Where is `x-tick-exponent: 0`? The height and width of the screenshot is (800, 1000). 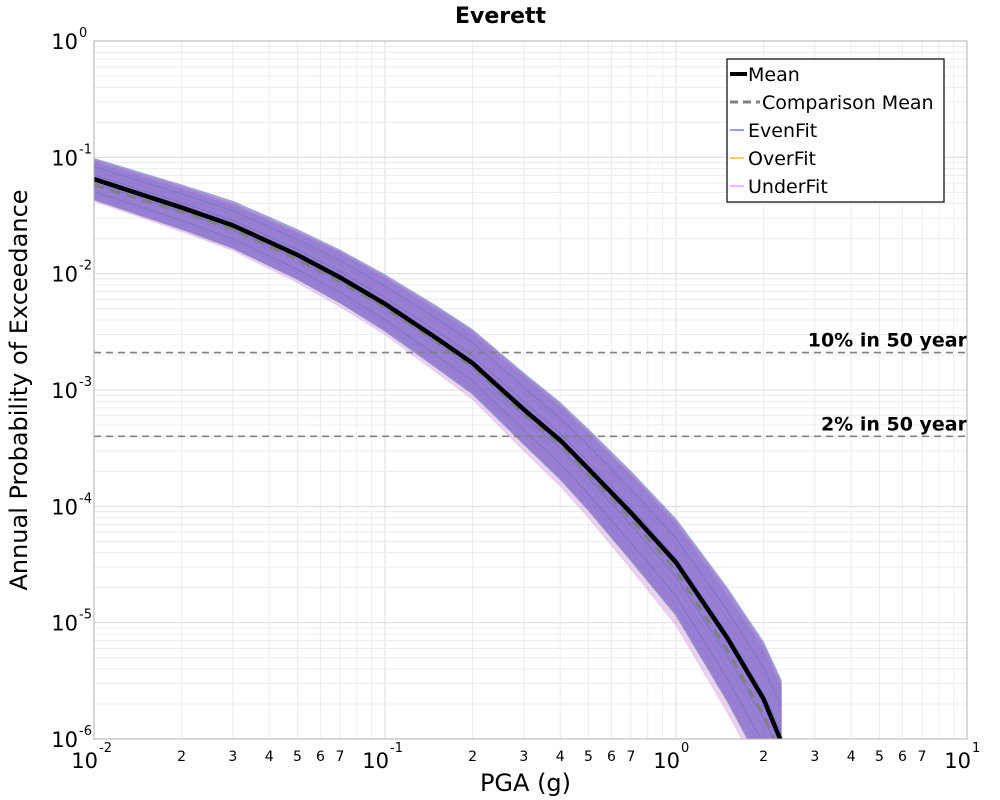
x-tick-exponent: 0 is located at coordinates (685, 748).